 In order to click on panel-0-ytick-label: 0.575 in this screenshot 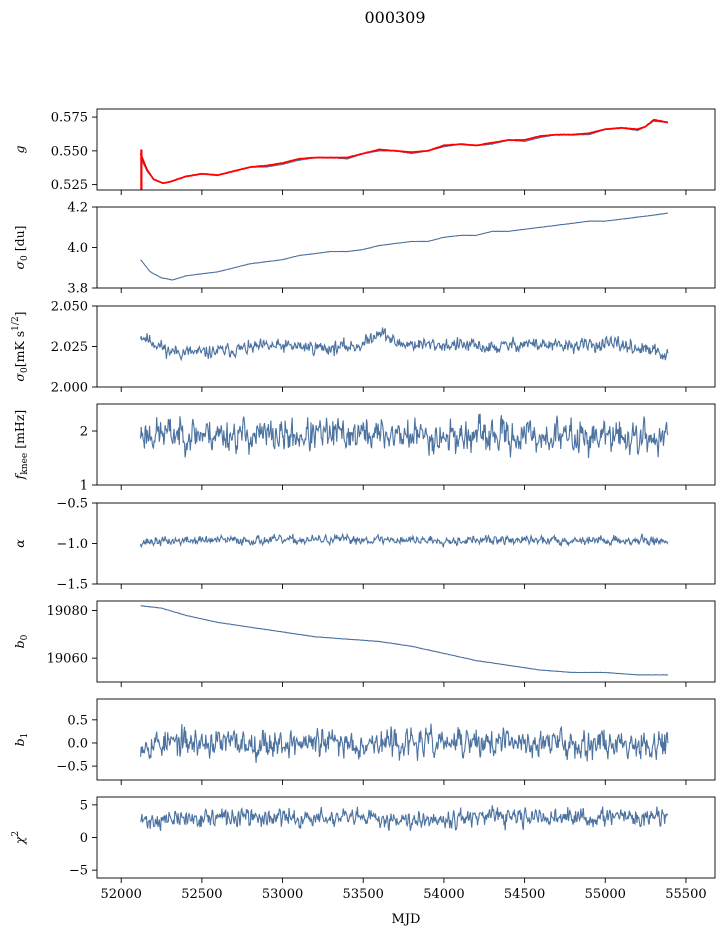, I will do `click(69, 118)`.